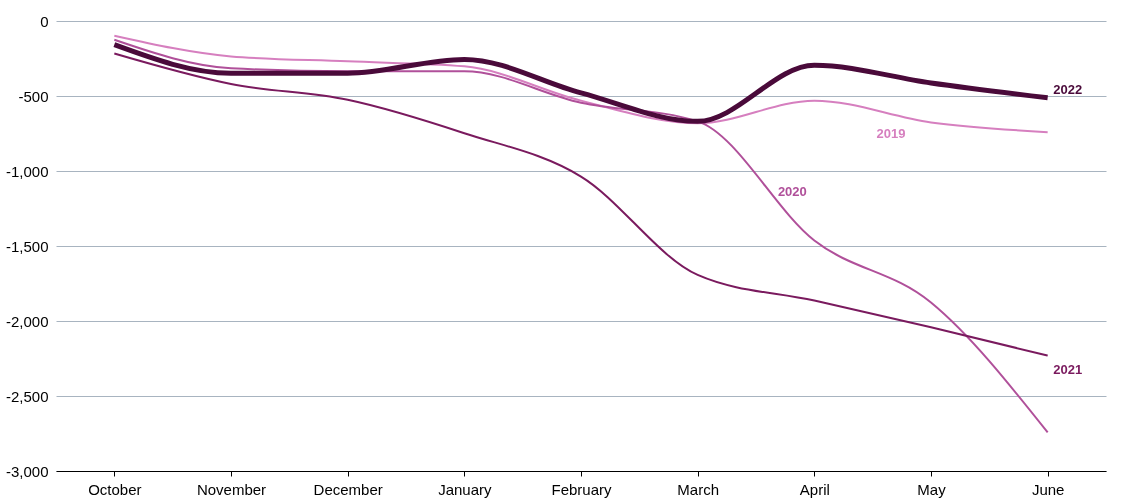  I want to click on y-tick-label: -1,500, so click(27, 246).